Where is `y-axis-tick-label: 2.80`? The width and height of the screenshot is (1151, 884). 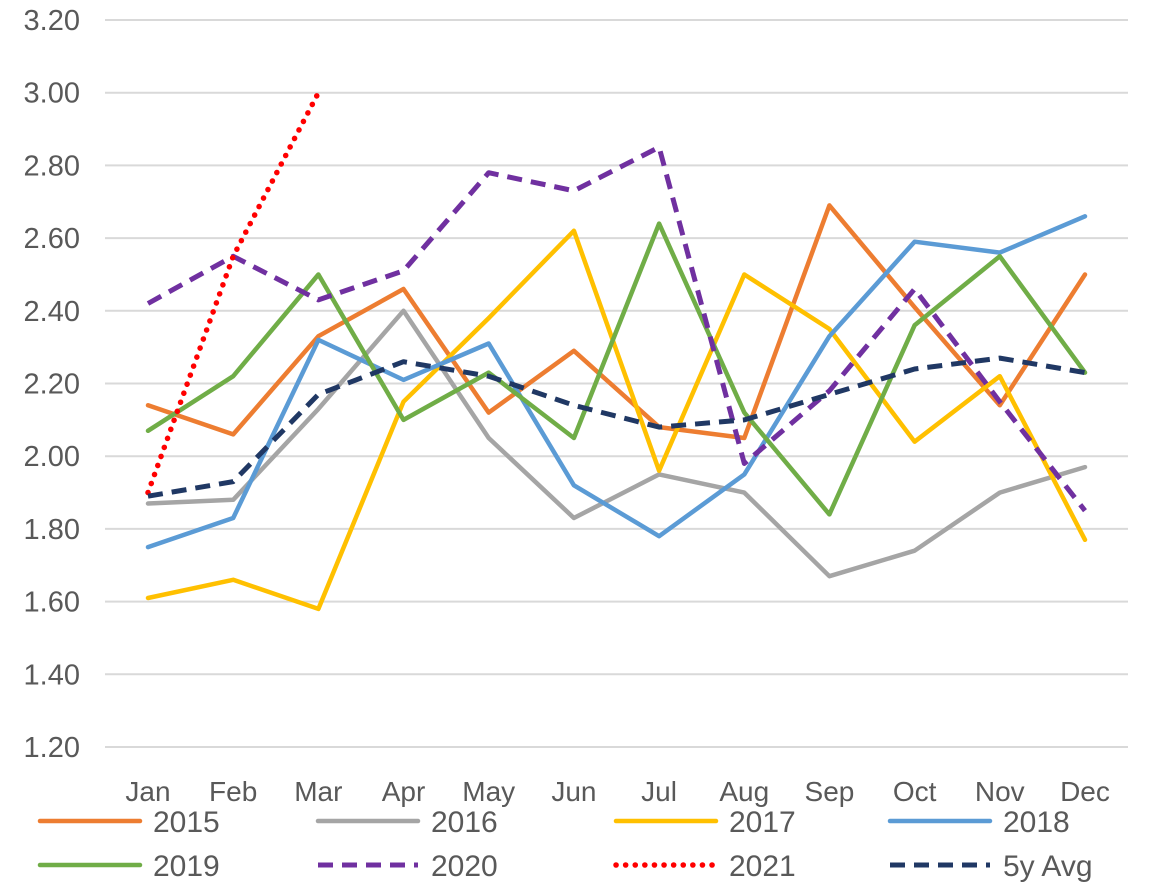
y-axis-tick-label: 2.80 is located at coordinates (52, 166).